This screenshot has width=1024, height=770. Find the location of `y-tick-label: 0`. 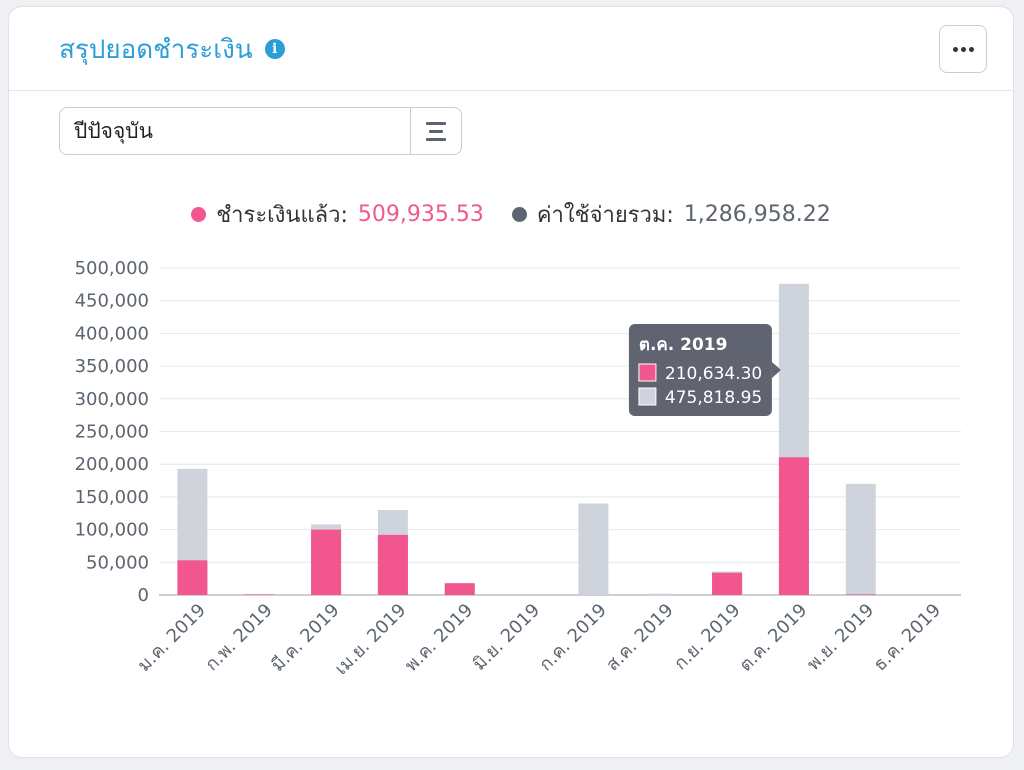

y-tick-label: 0 is located at coordinates (143, 595).